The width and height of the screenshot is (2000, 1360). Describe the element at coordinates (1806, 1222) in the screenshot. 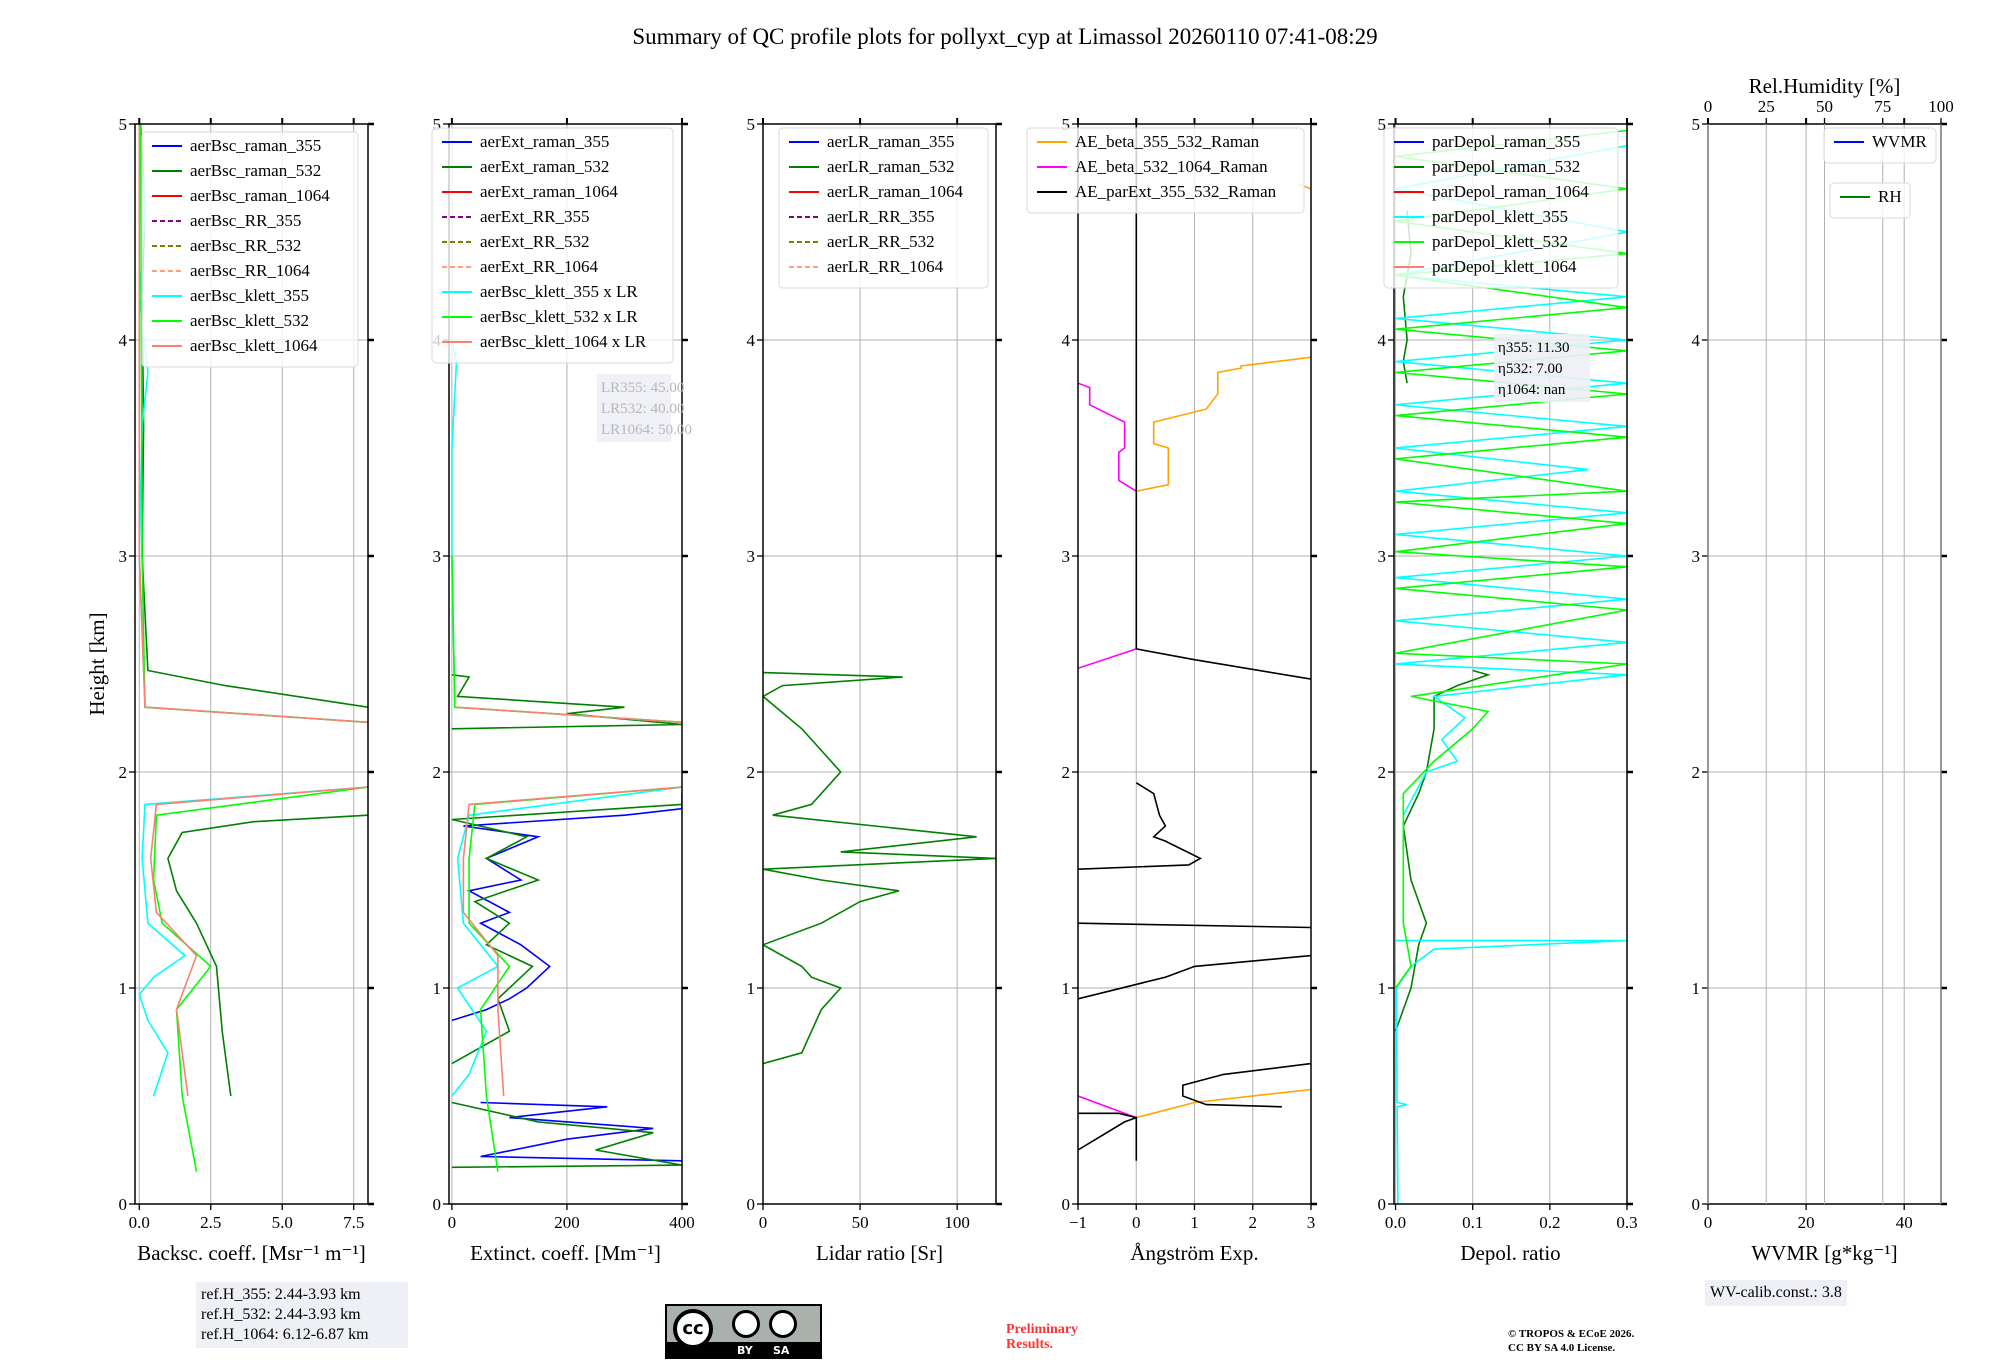

I see `x-tick-label: 20` at that location.